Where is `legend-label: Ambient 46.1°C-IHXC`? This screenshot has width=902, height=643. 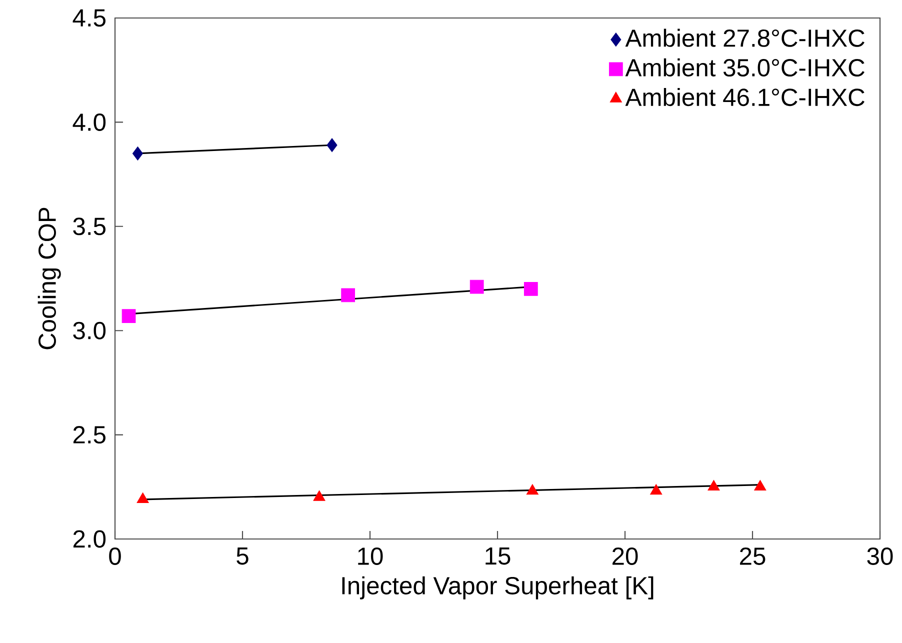 legend-label: Ambient 46.1°C-IHXC is located at coordinates (744, 97).